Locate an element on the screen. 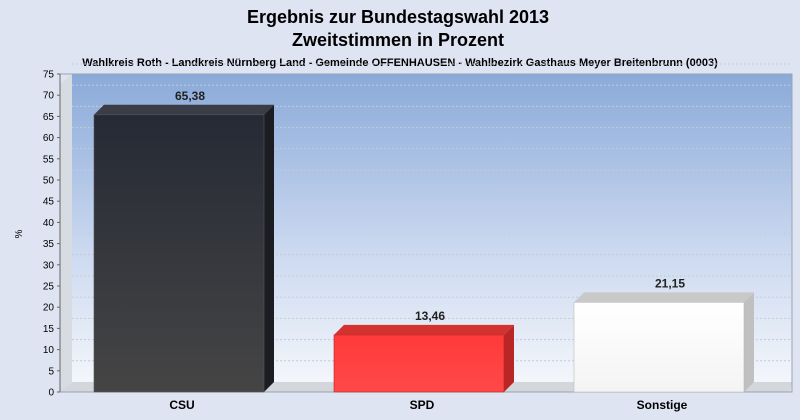  y-tick-label: 25 is located at coordinates (49, 287).